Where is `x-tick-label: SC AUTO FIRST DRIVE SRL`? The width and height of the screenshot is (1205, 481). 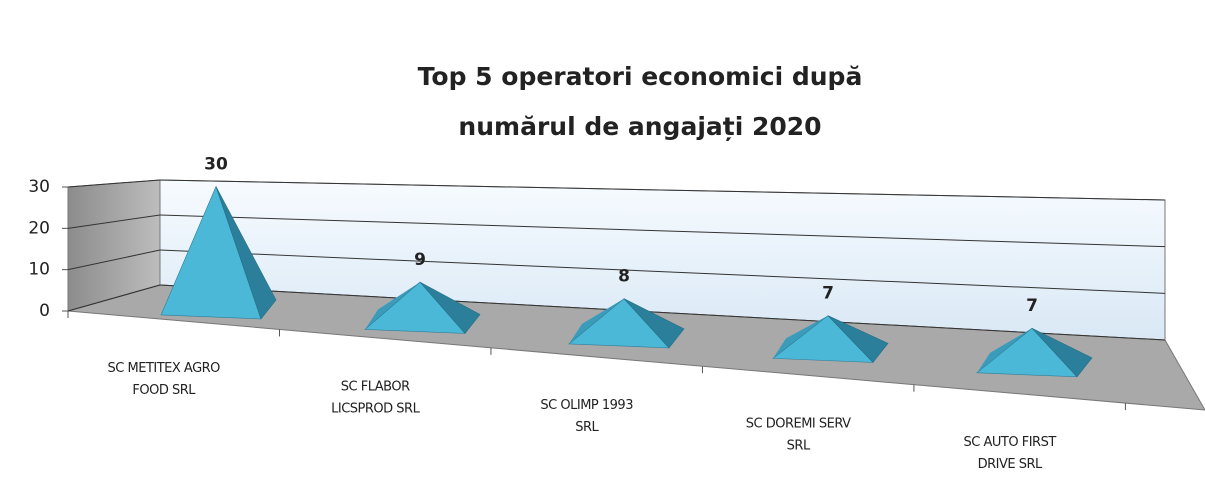
x-tick-label: SC AUTO FIRST DRIVE SRL is located at coordinates (1010, 452).